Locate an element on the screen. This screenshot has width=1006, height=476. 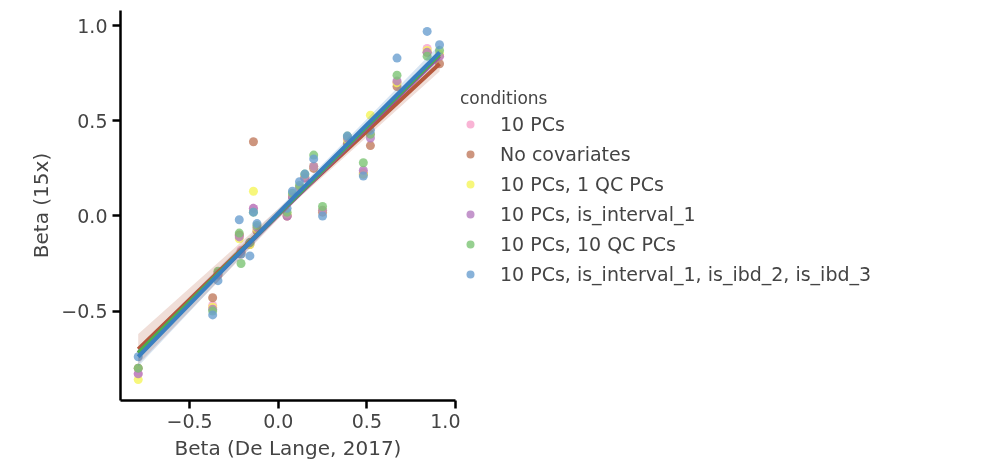
legend-label: No covariates is located at coordinates (565, 154).